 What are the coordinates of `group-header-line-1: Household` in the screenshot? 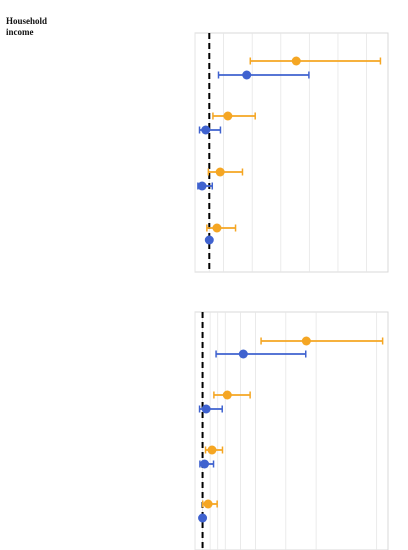 It's located at (26, 21).